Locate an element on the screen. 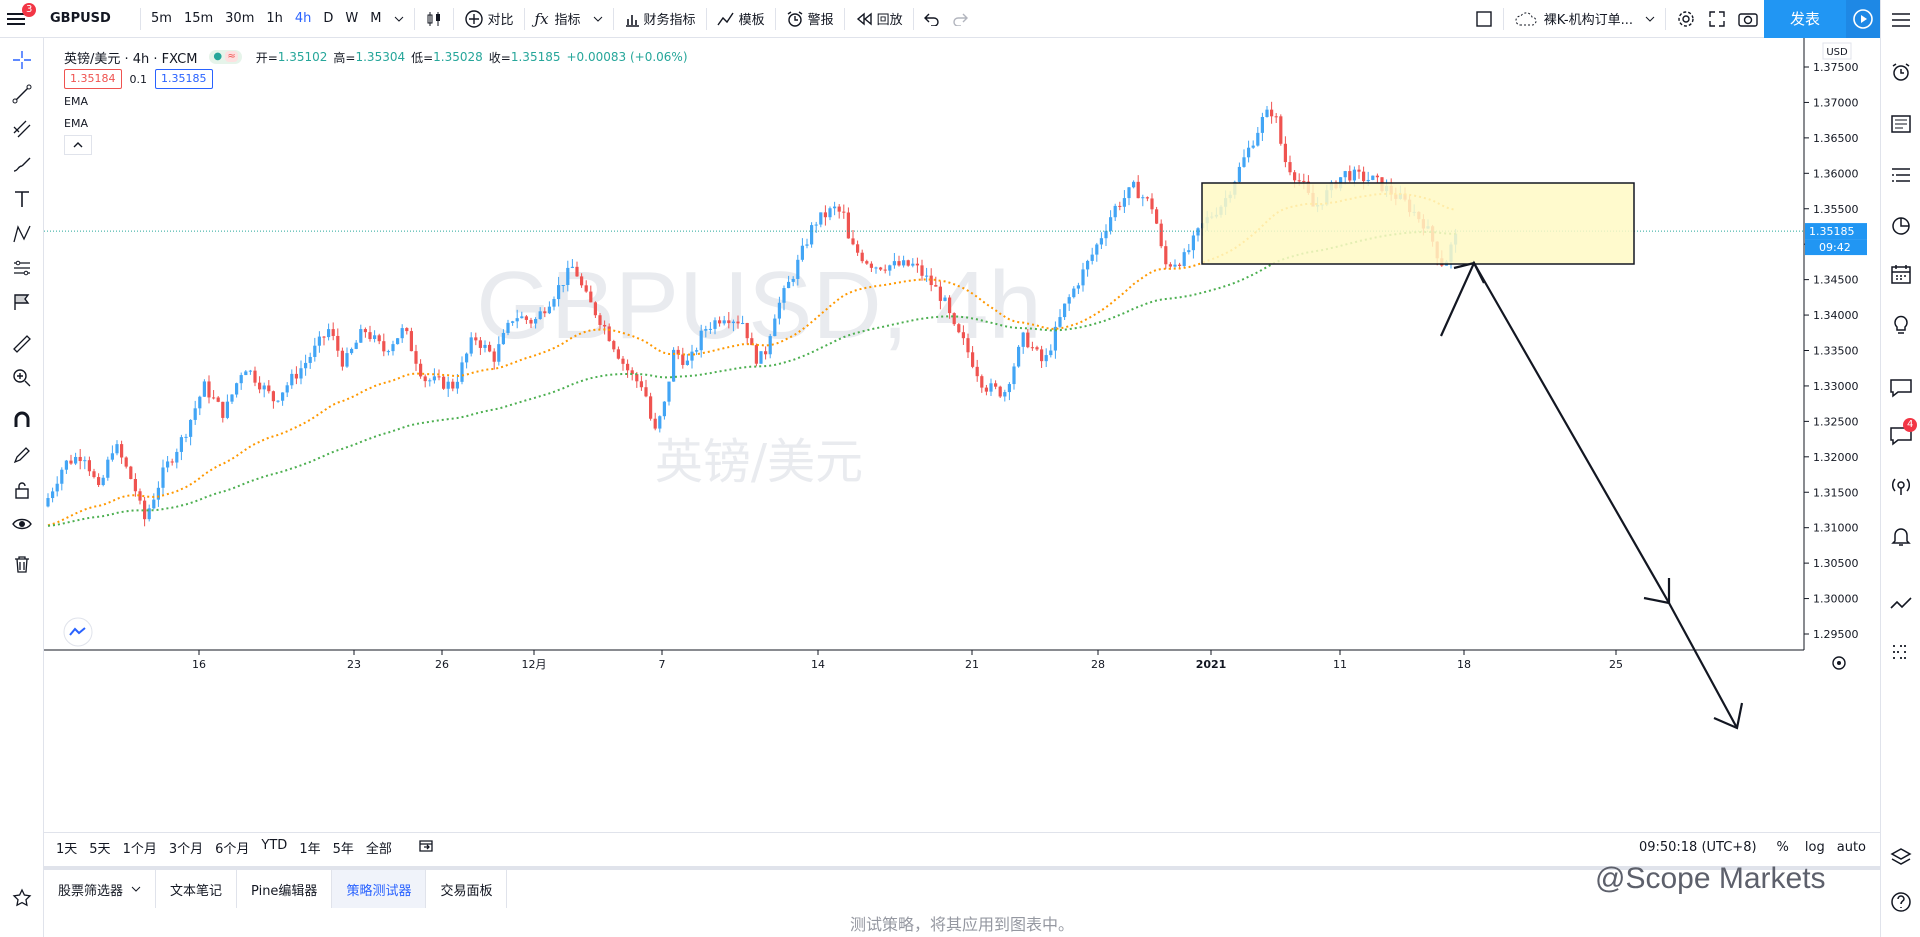  templates-button: 模板 is located at coordinates (741, 19).